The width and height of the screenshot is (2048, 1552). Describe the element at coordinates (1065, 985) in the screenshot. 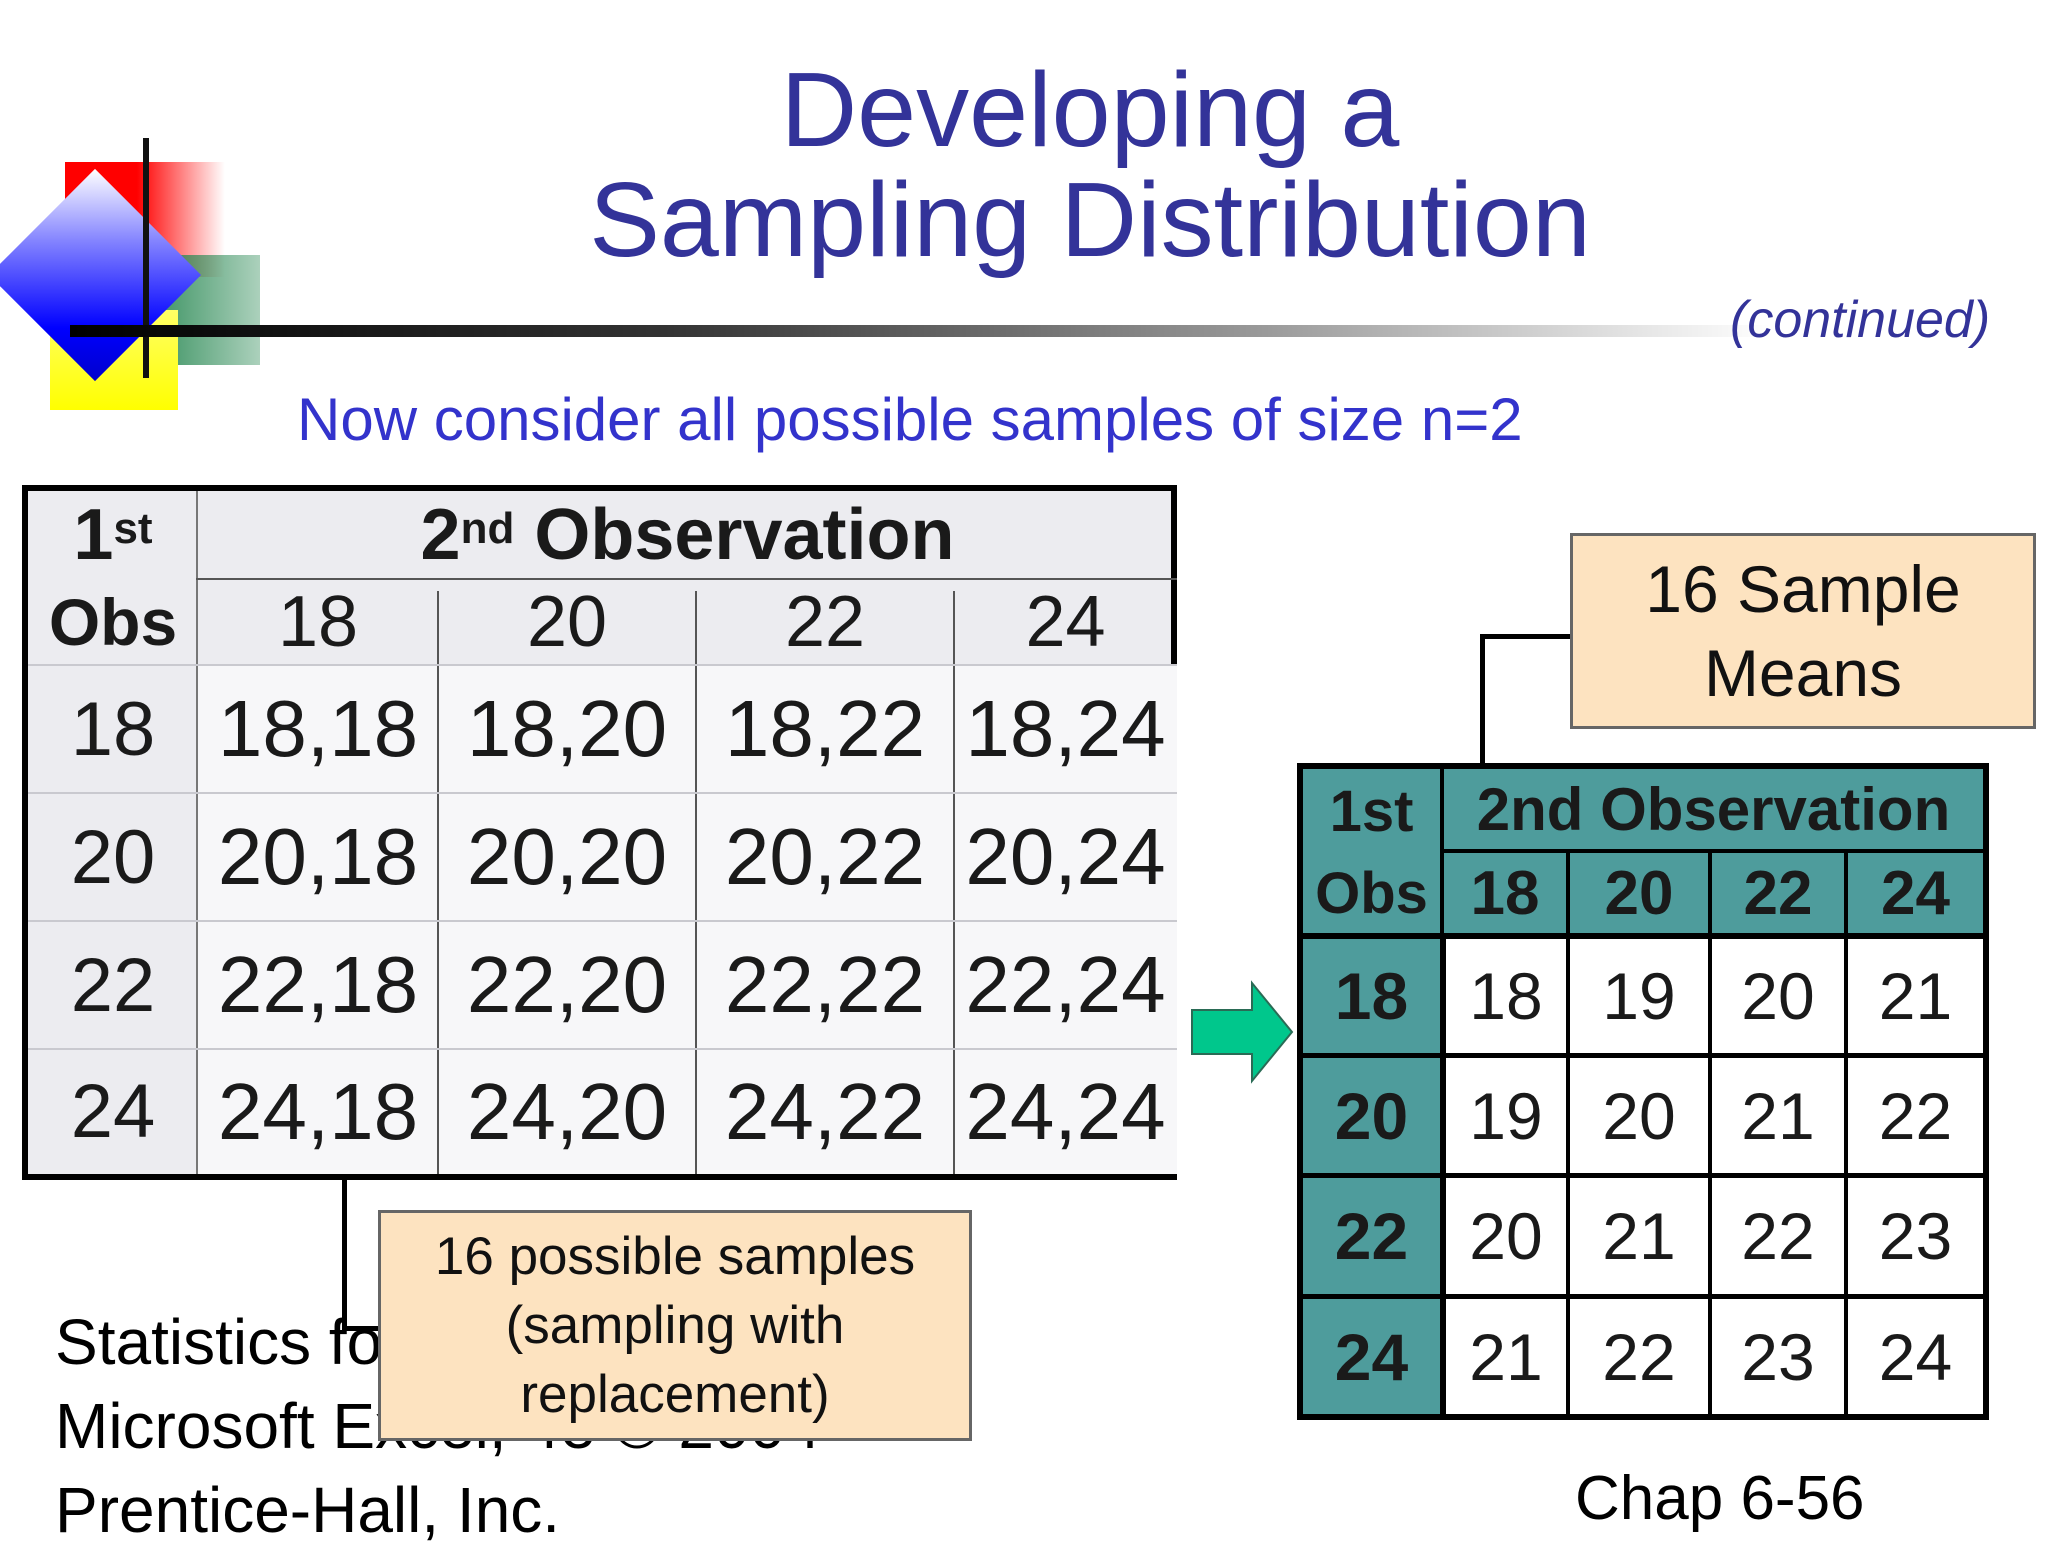

I see `sample-cell: 22,24` at that location.